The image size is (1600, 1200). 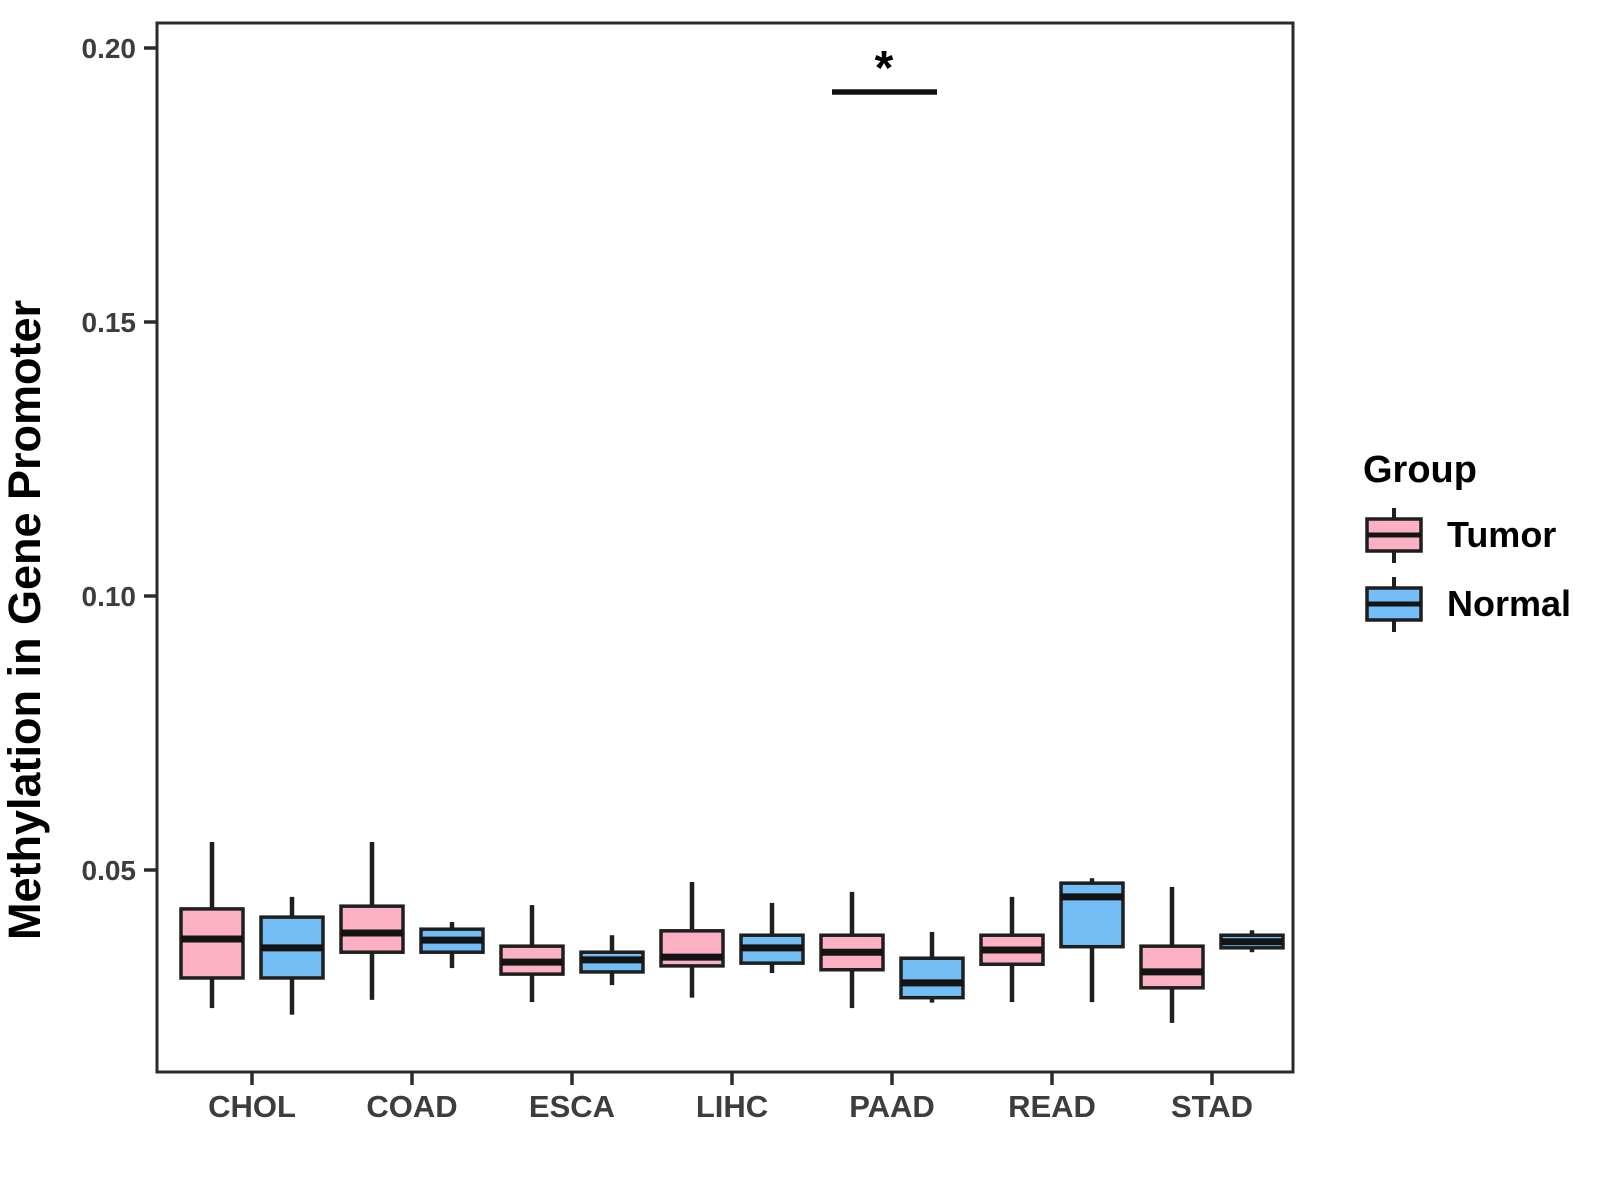 What do you see at coordinates (892, 1106) in the screenshot?
I see `x-tick-label-paad: PAAD` at bounding box center [892, 1106].